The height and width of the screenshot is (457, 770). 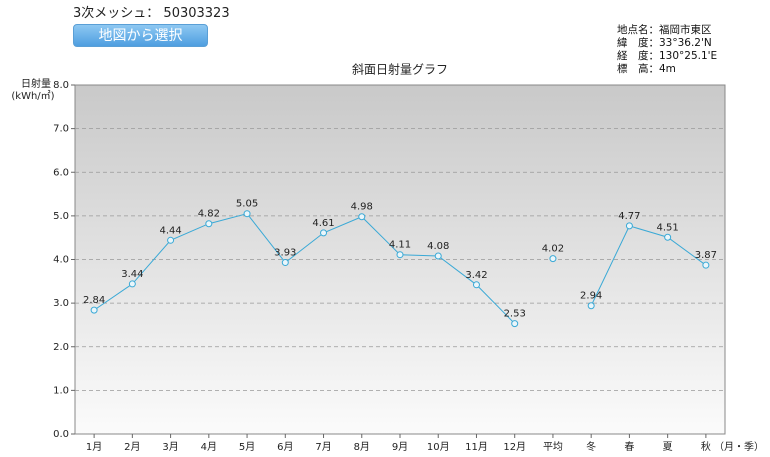 What do you see at coordinates (515, 314) in the screenshot?
I see `data-label: 2.53` at bounding box center [515, 314].